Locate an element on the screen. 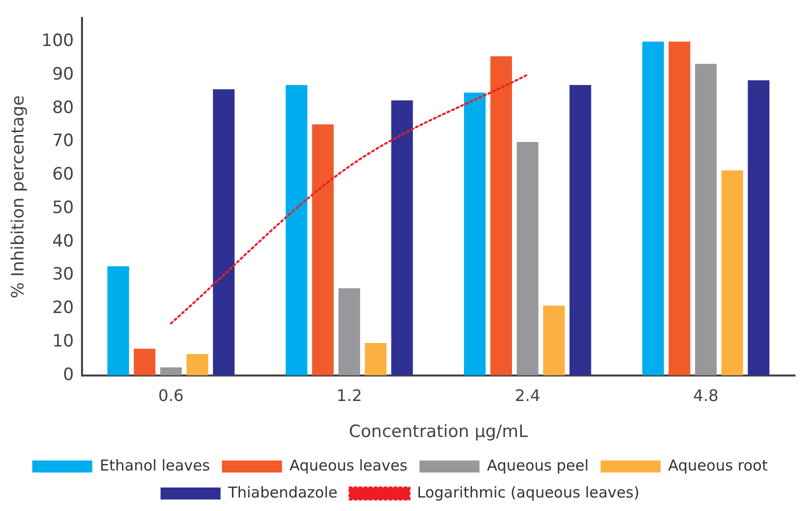 This screenshot has height=511, width=805. legend-label: Aqueous peel is located at coordinates (537, 465).